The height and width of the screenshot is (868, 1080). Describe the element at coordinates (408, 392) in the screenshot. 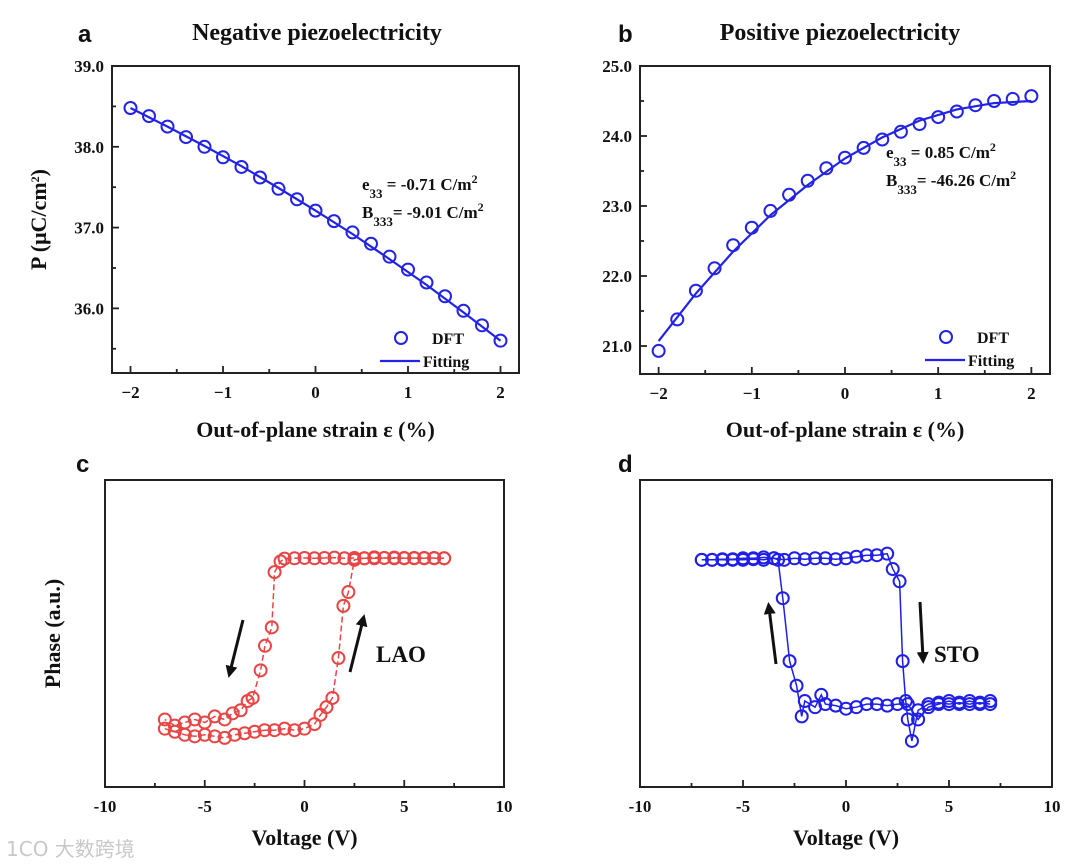

I see `x-tick-label: 1` at that location.